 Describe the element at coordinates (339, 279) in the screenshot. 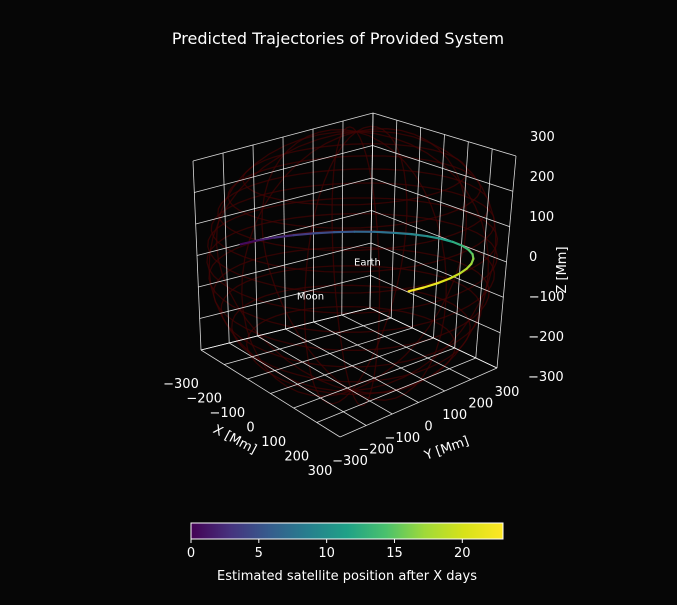

I see `body-markers: Earth Moon` at that location.